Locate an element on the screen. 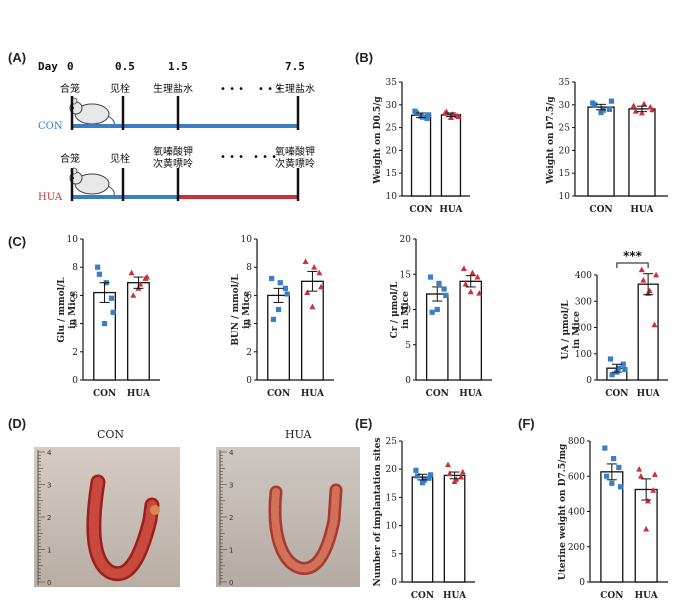 This screenshot has width=685, height=610. con-label-mating: 合笼 is located at coordinates (70, 88).